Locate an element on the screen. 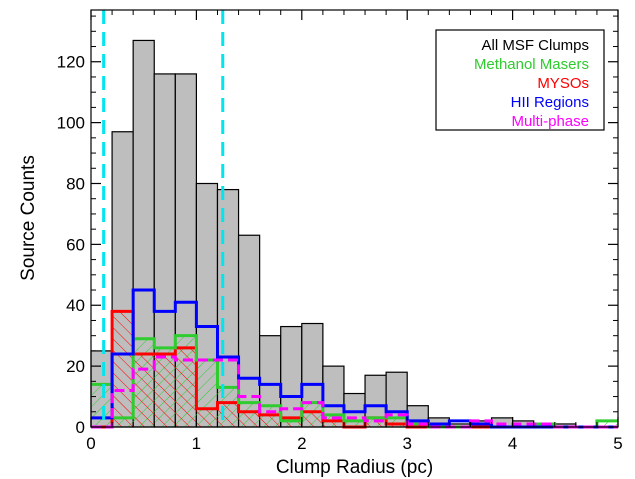 The width and height of the screenshot is (635, 479). legend-entry-hii-regions: HII Regions is located at coordinates (550, 102).